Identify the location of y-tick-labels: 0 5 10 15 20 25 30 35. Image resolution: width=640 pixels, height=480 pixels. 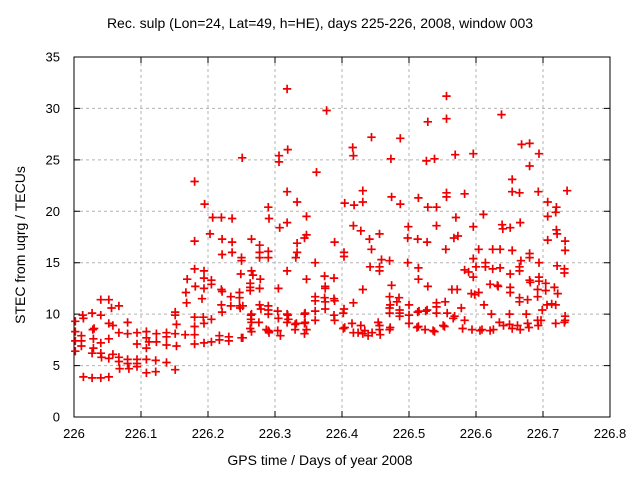
(53, 237).